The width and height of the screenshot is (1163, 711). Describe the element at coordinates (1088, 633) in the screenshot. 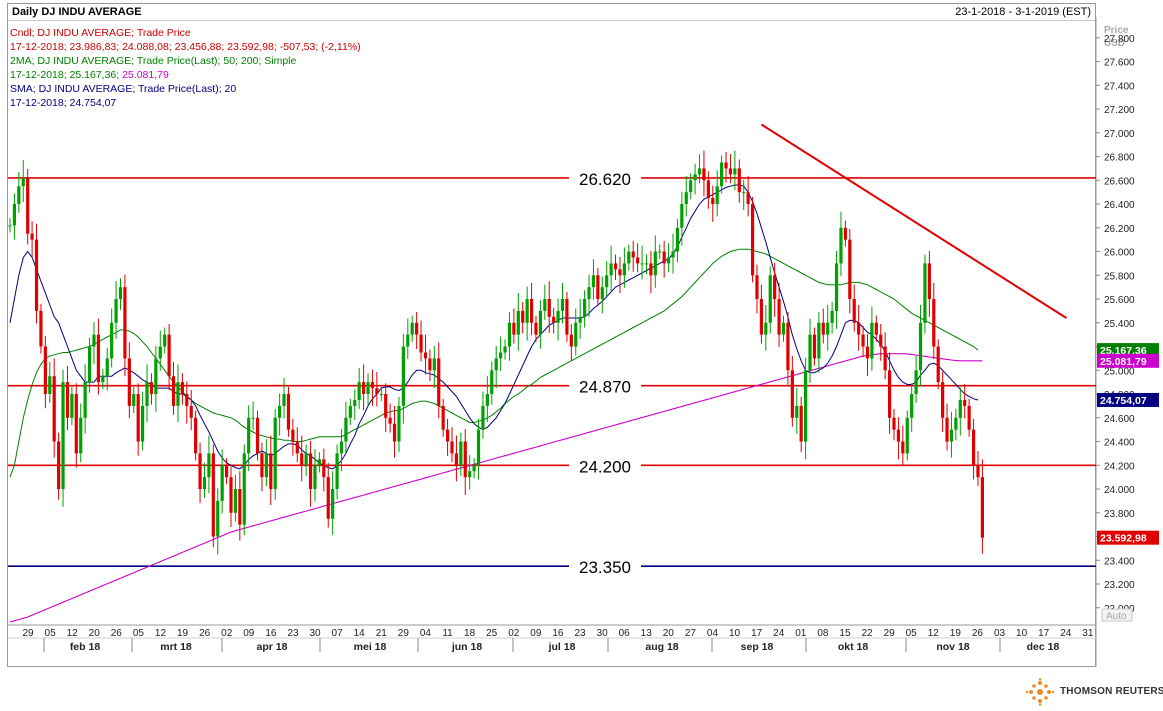

I see `day-tick-label: 31` at that location.